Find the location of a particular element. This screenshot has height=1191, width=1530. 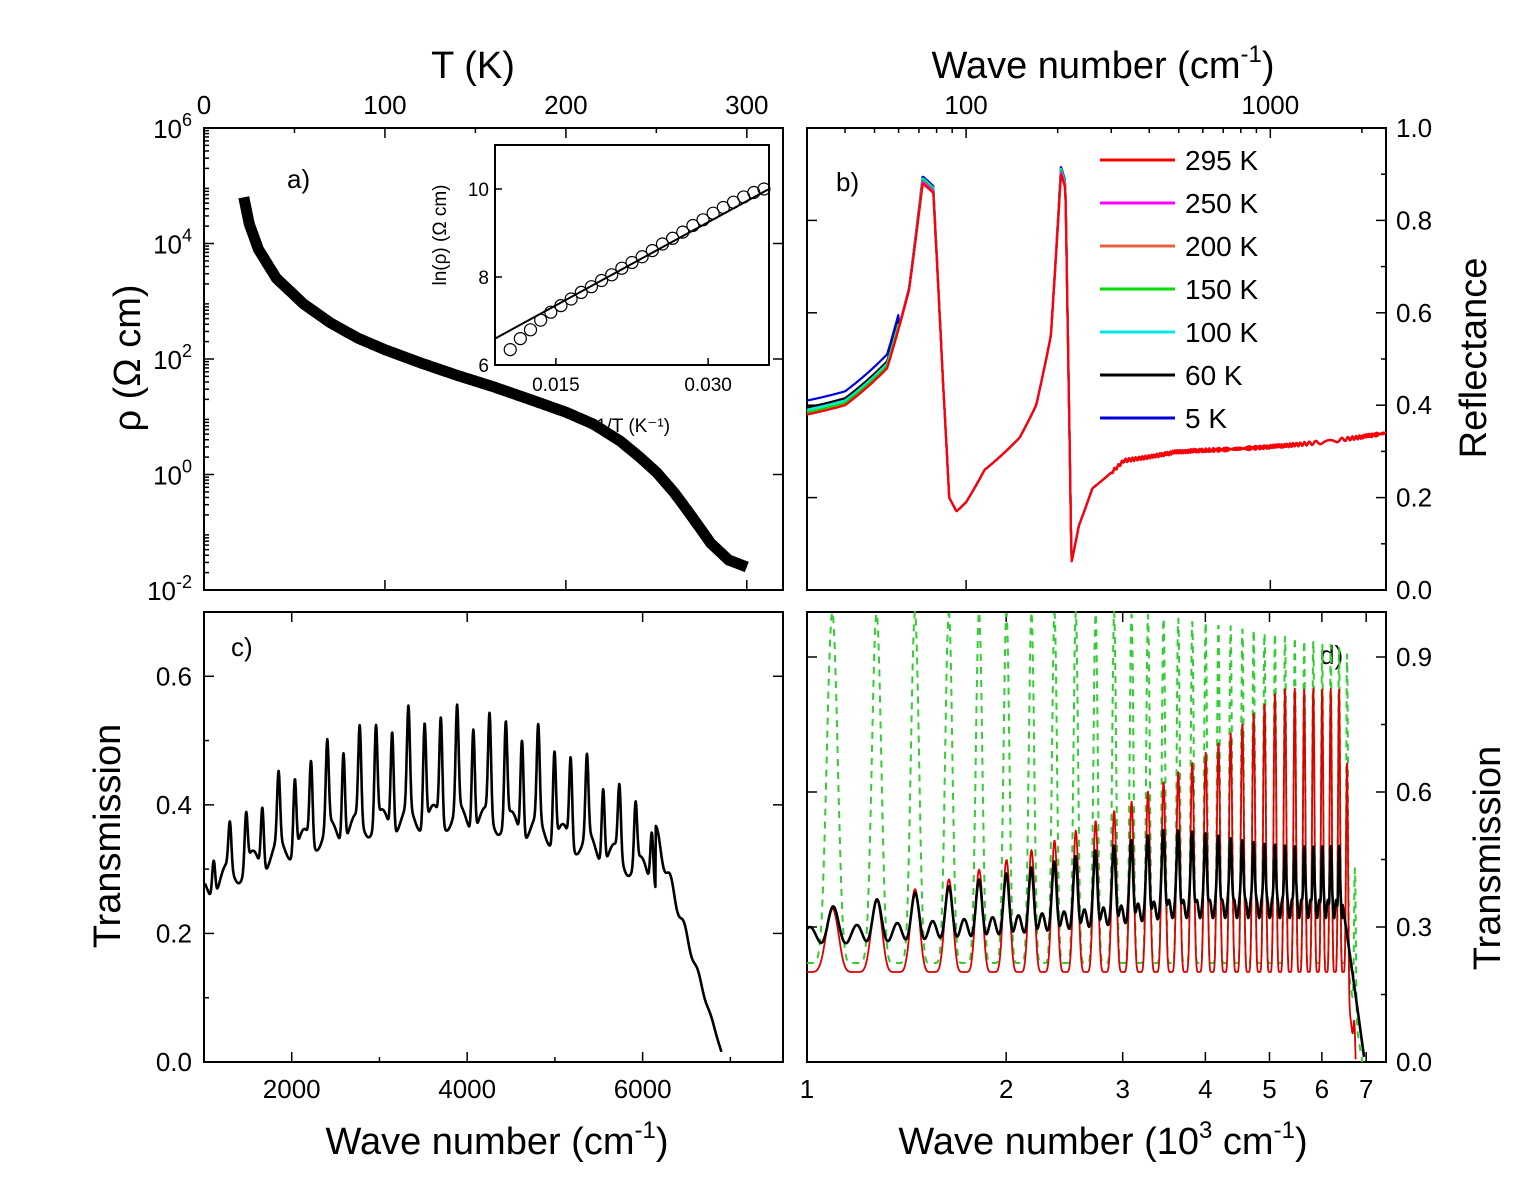

panel-b-xtick-label: 100 is located at coordinates (965, 105).